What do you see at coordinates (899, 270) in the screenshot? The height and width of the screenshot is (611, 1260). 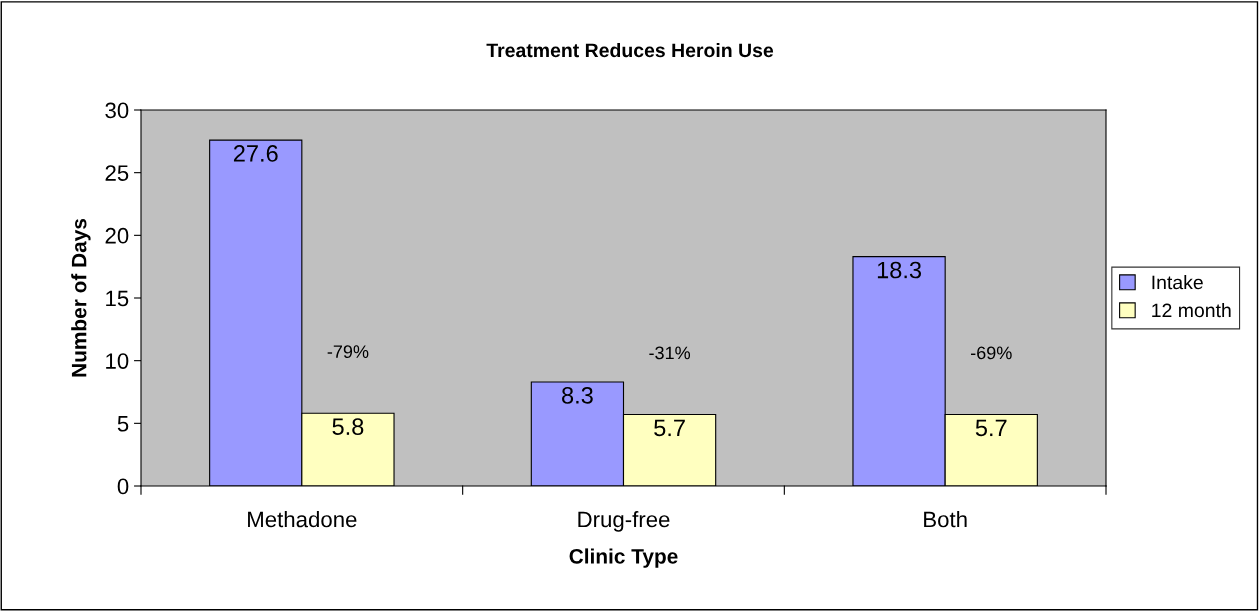 I see `data-label: 18.3` at bounding box center [899, 270].